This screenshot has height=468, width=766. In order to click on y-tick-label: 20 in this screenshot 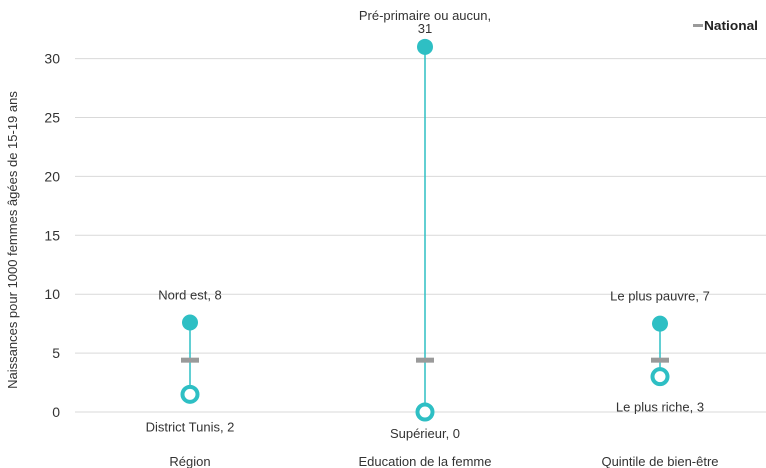, I will do `click(52, 176)`.